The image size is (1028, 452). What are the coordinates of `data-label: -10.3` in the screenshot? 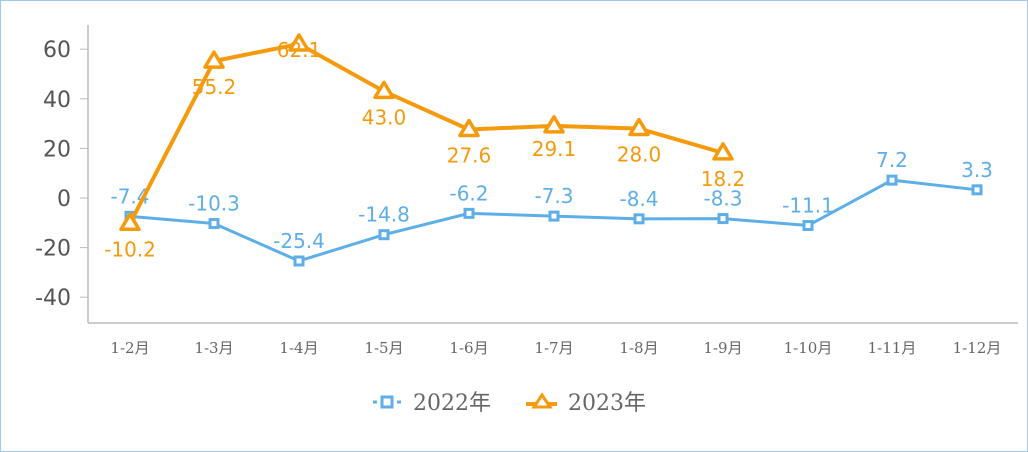 It's located at (214, 204).